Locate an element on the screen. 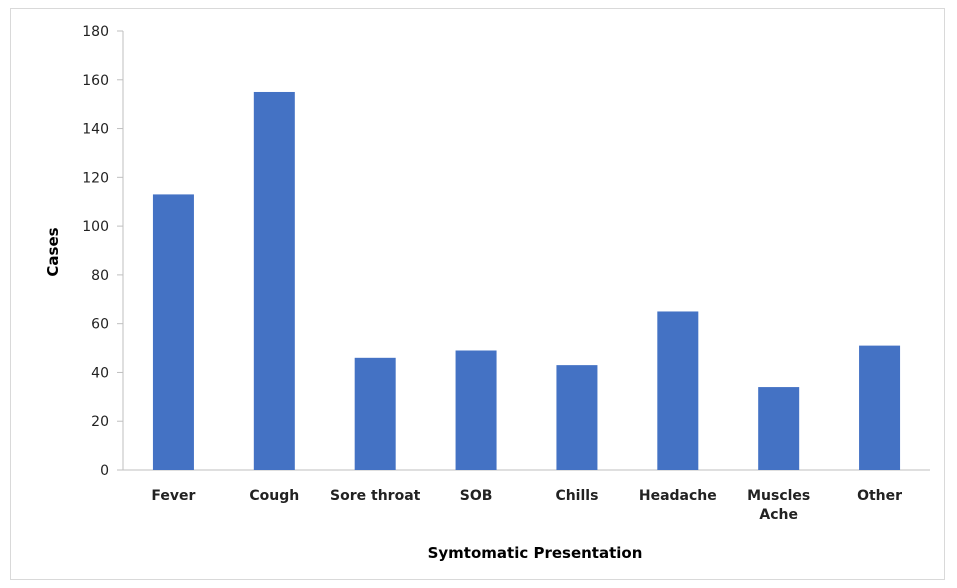  y-tick-label: 160 is located at coordinates (95, 81).